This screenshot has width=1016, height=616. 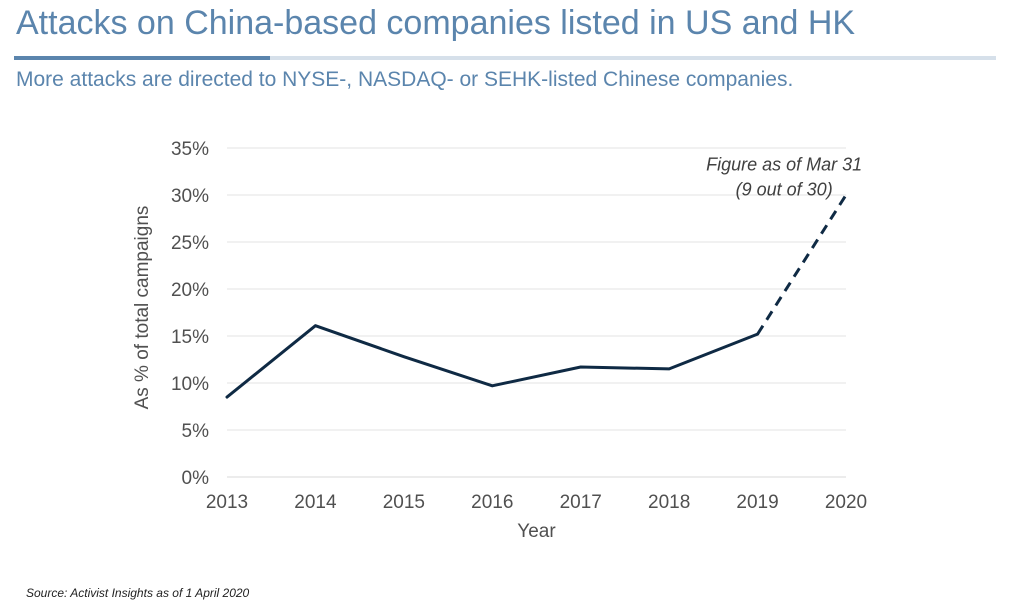 What do you see at coordinates (784, 190) in the screenshot?
I see `annotation-line-2: (9 out of 30)` at bounding box center [784, 190].